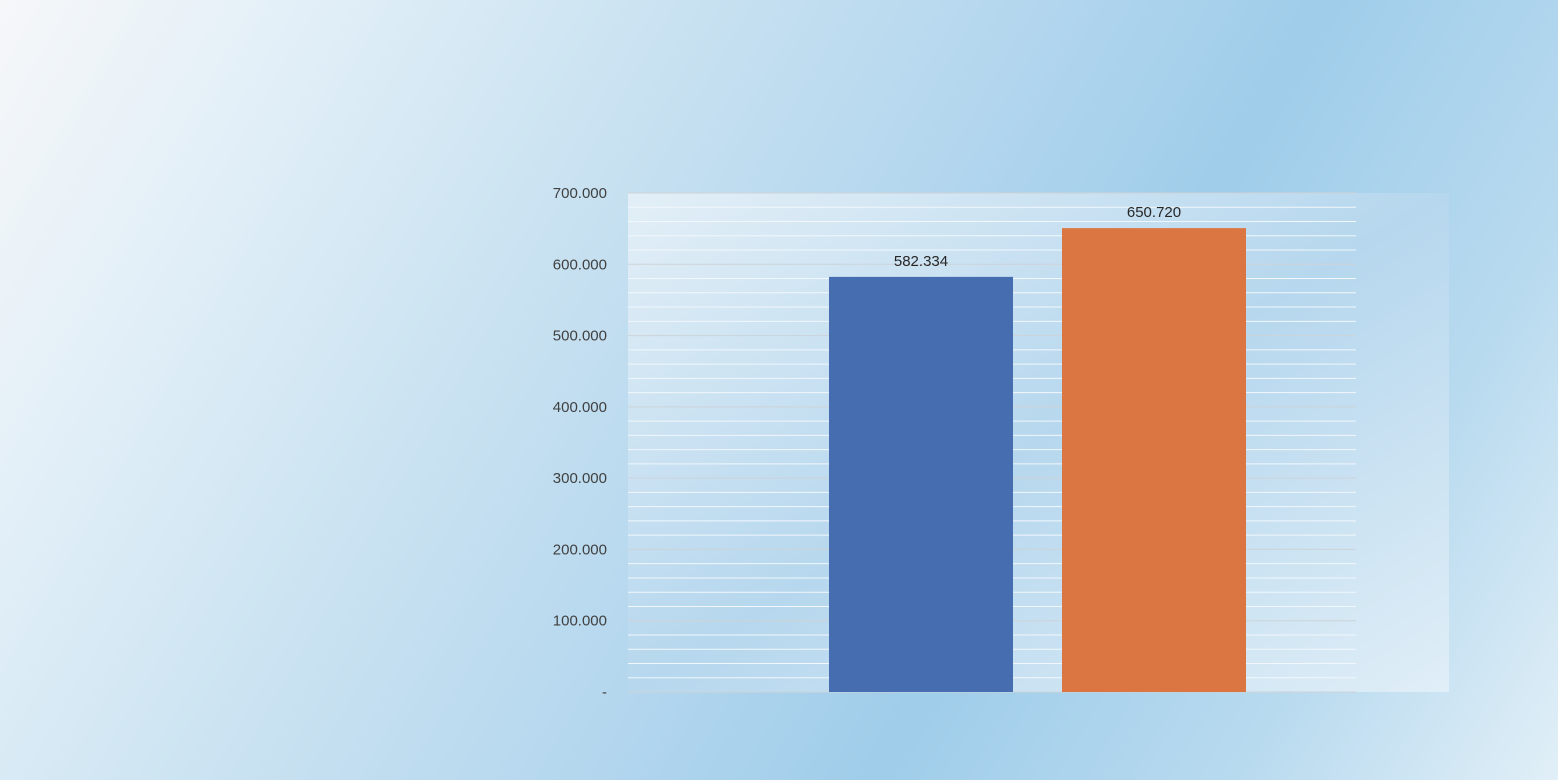 The width and height of the screenshot is (1558, 780). What do you see at coordinates (580, 407) in the screenshot?
I see `y-tick-label: 400.000` at bounding box center [580, 407].